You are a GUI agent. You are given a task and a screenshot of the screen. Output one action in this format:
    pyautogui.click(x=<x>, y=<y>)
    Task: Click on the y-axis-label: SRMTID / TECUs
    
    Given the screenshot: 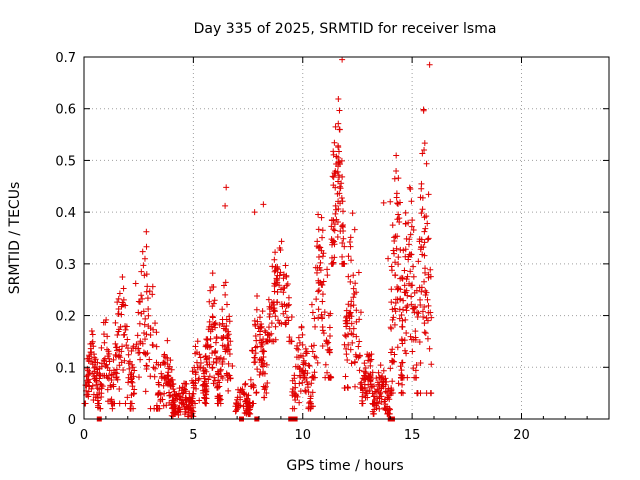 What is the action you would take?
    pyautogui.click(x=15, y=238)
    